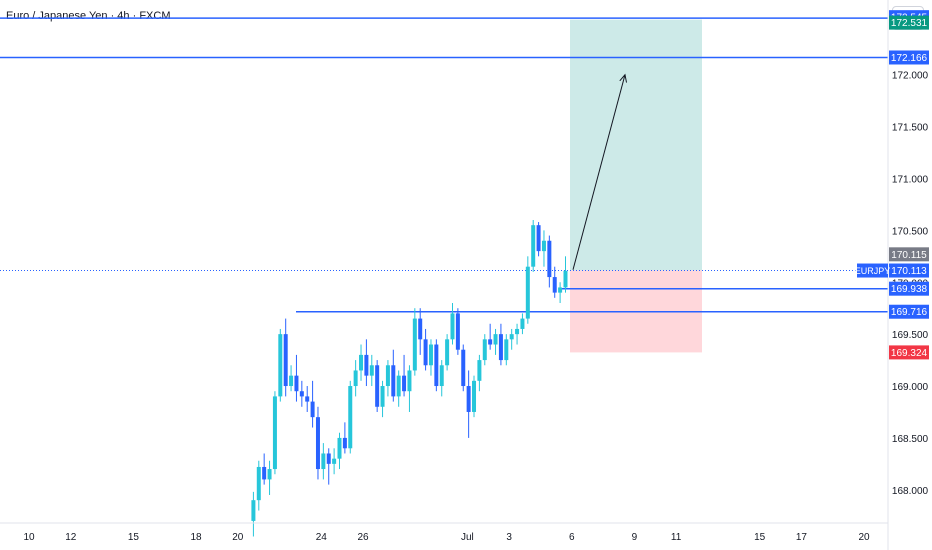 The image size is (932, 550). What do you see at coordinates (676, 537) in the screenshot?
I see `time-tick-label: 11` at bounding box center [676, 537].